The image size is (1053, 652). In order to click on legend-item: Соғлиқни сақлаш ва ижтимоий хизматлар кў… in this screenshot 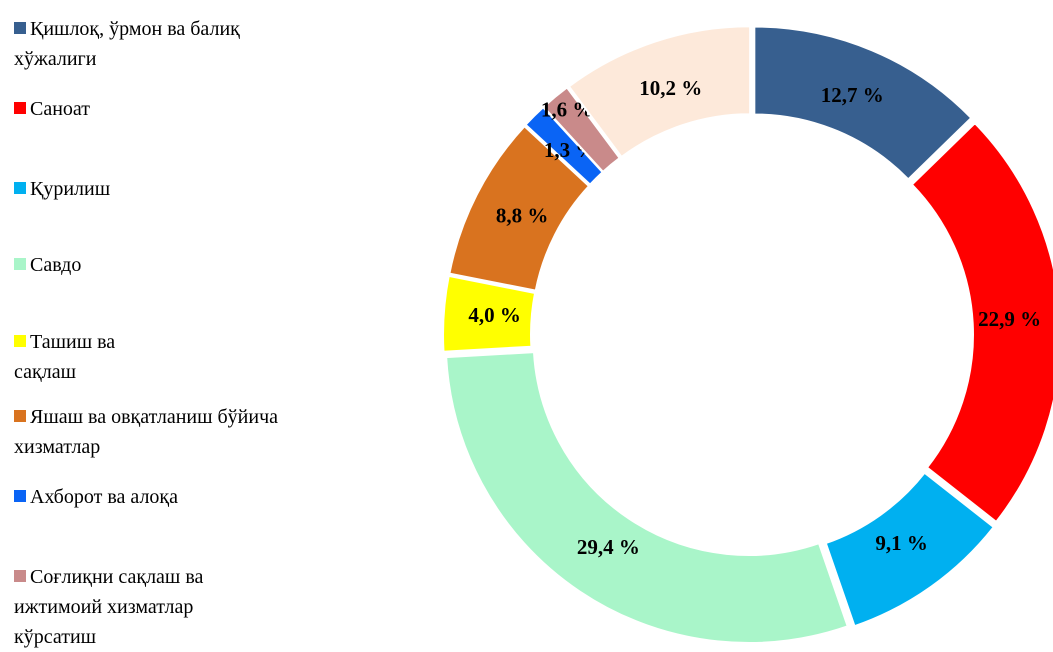, I will do `click(144, 607)`.